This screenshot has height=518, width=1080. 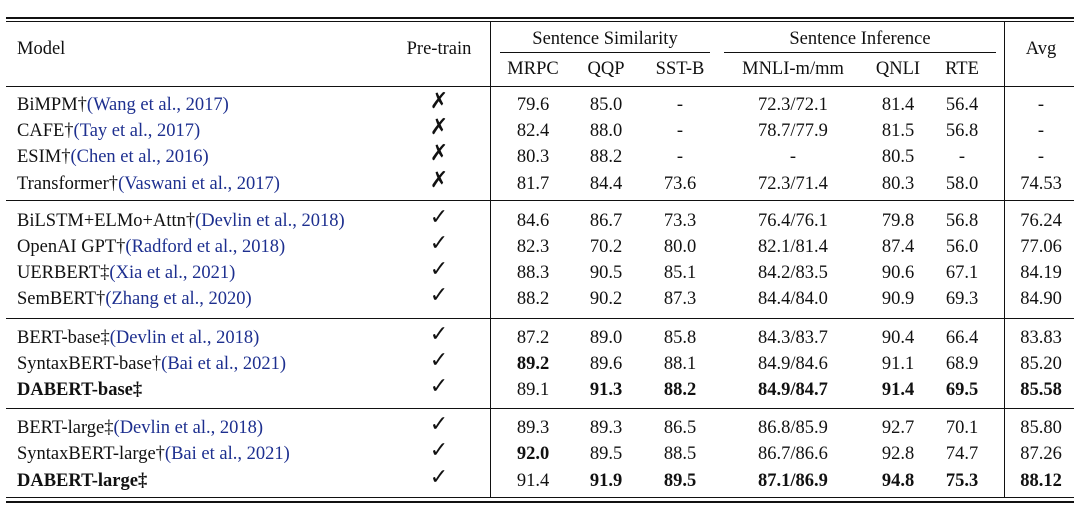 What do you see at coordinates (606, 131) in the screenshot?
I see `cell-qqp: 88.0` at bounding box center [606, 131].